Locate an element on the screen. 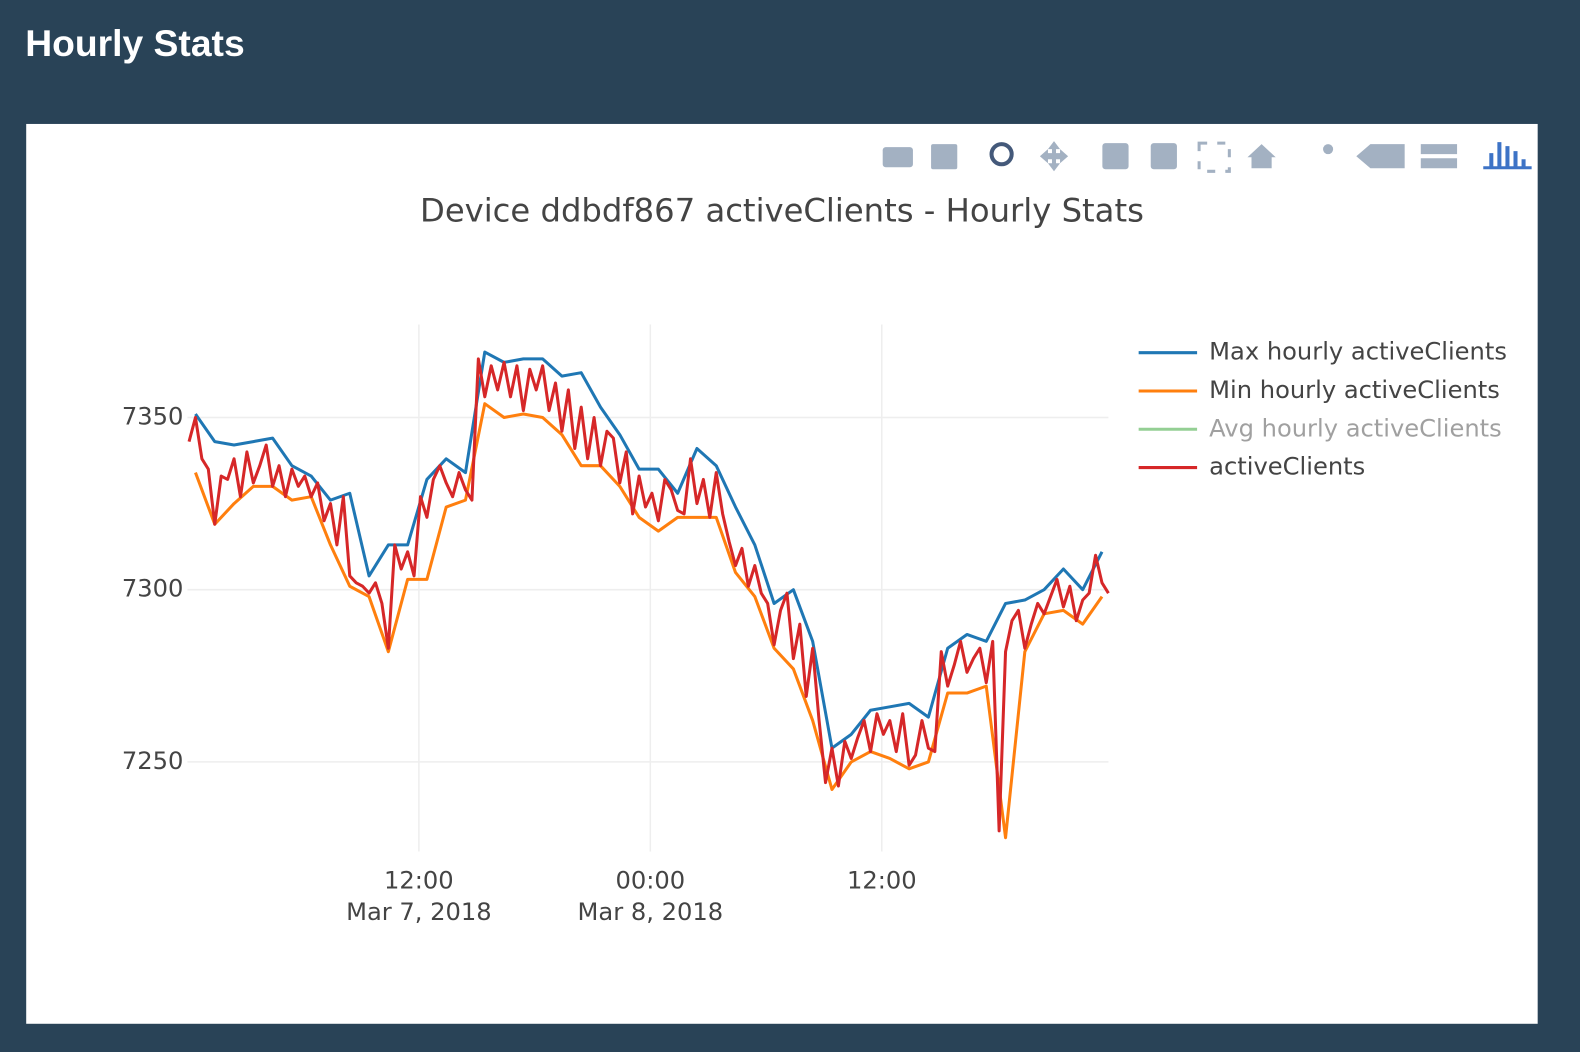 The image size is (1580, 1052). x-tick-sublabel: Mar 8, 2018 is located at coordinates (651, 912).